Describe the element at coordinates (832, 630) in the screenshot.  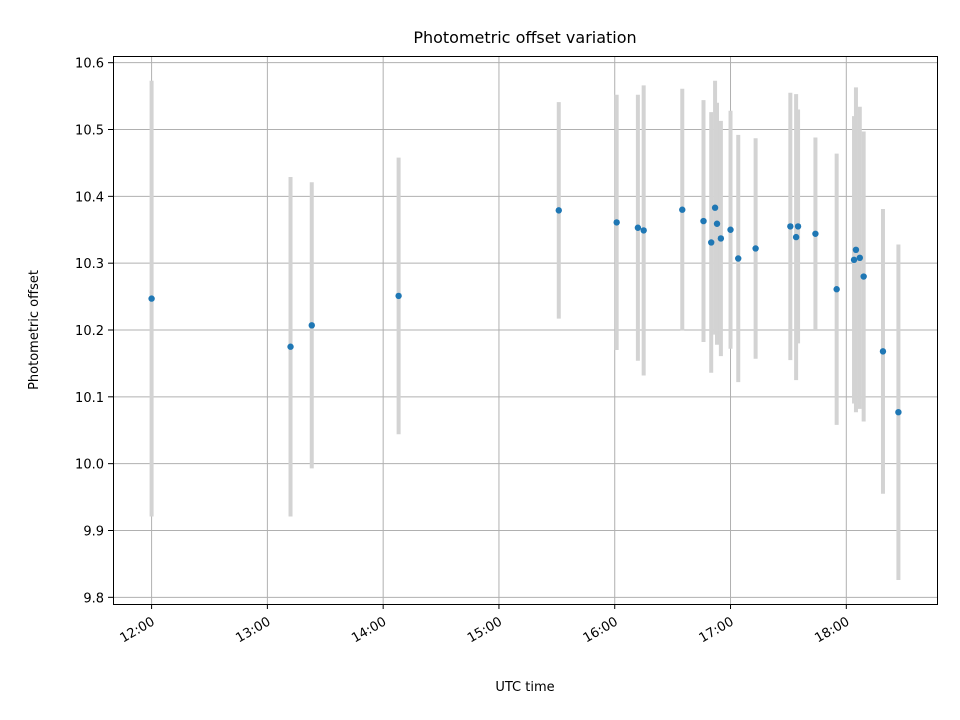
I see `x-tick-label-6: 18:00` at that location.